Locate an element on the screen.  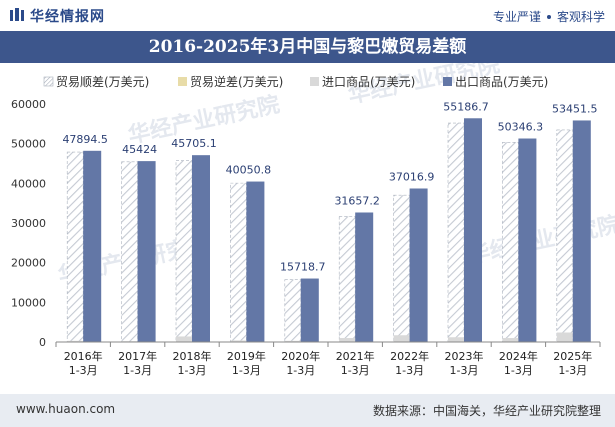
data-label: 37016.9 is located at coordinates (412, 176).